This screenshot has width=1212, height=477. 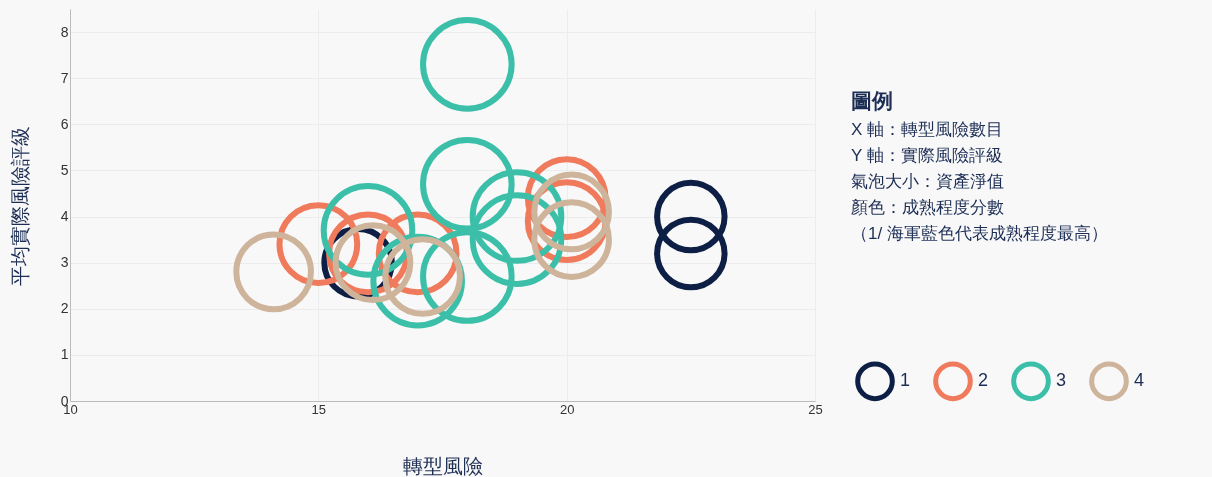 I want to click on y-axis-title: 平均實際風險評級, so click(x=19, y=205).